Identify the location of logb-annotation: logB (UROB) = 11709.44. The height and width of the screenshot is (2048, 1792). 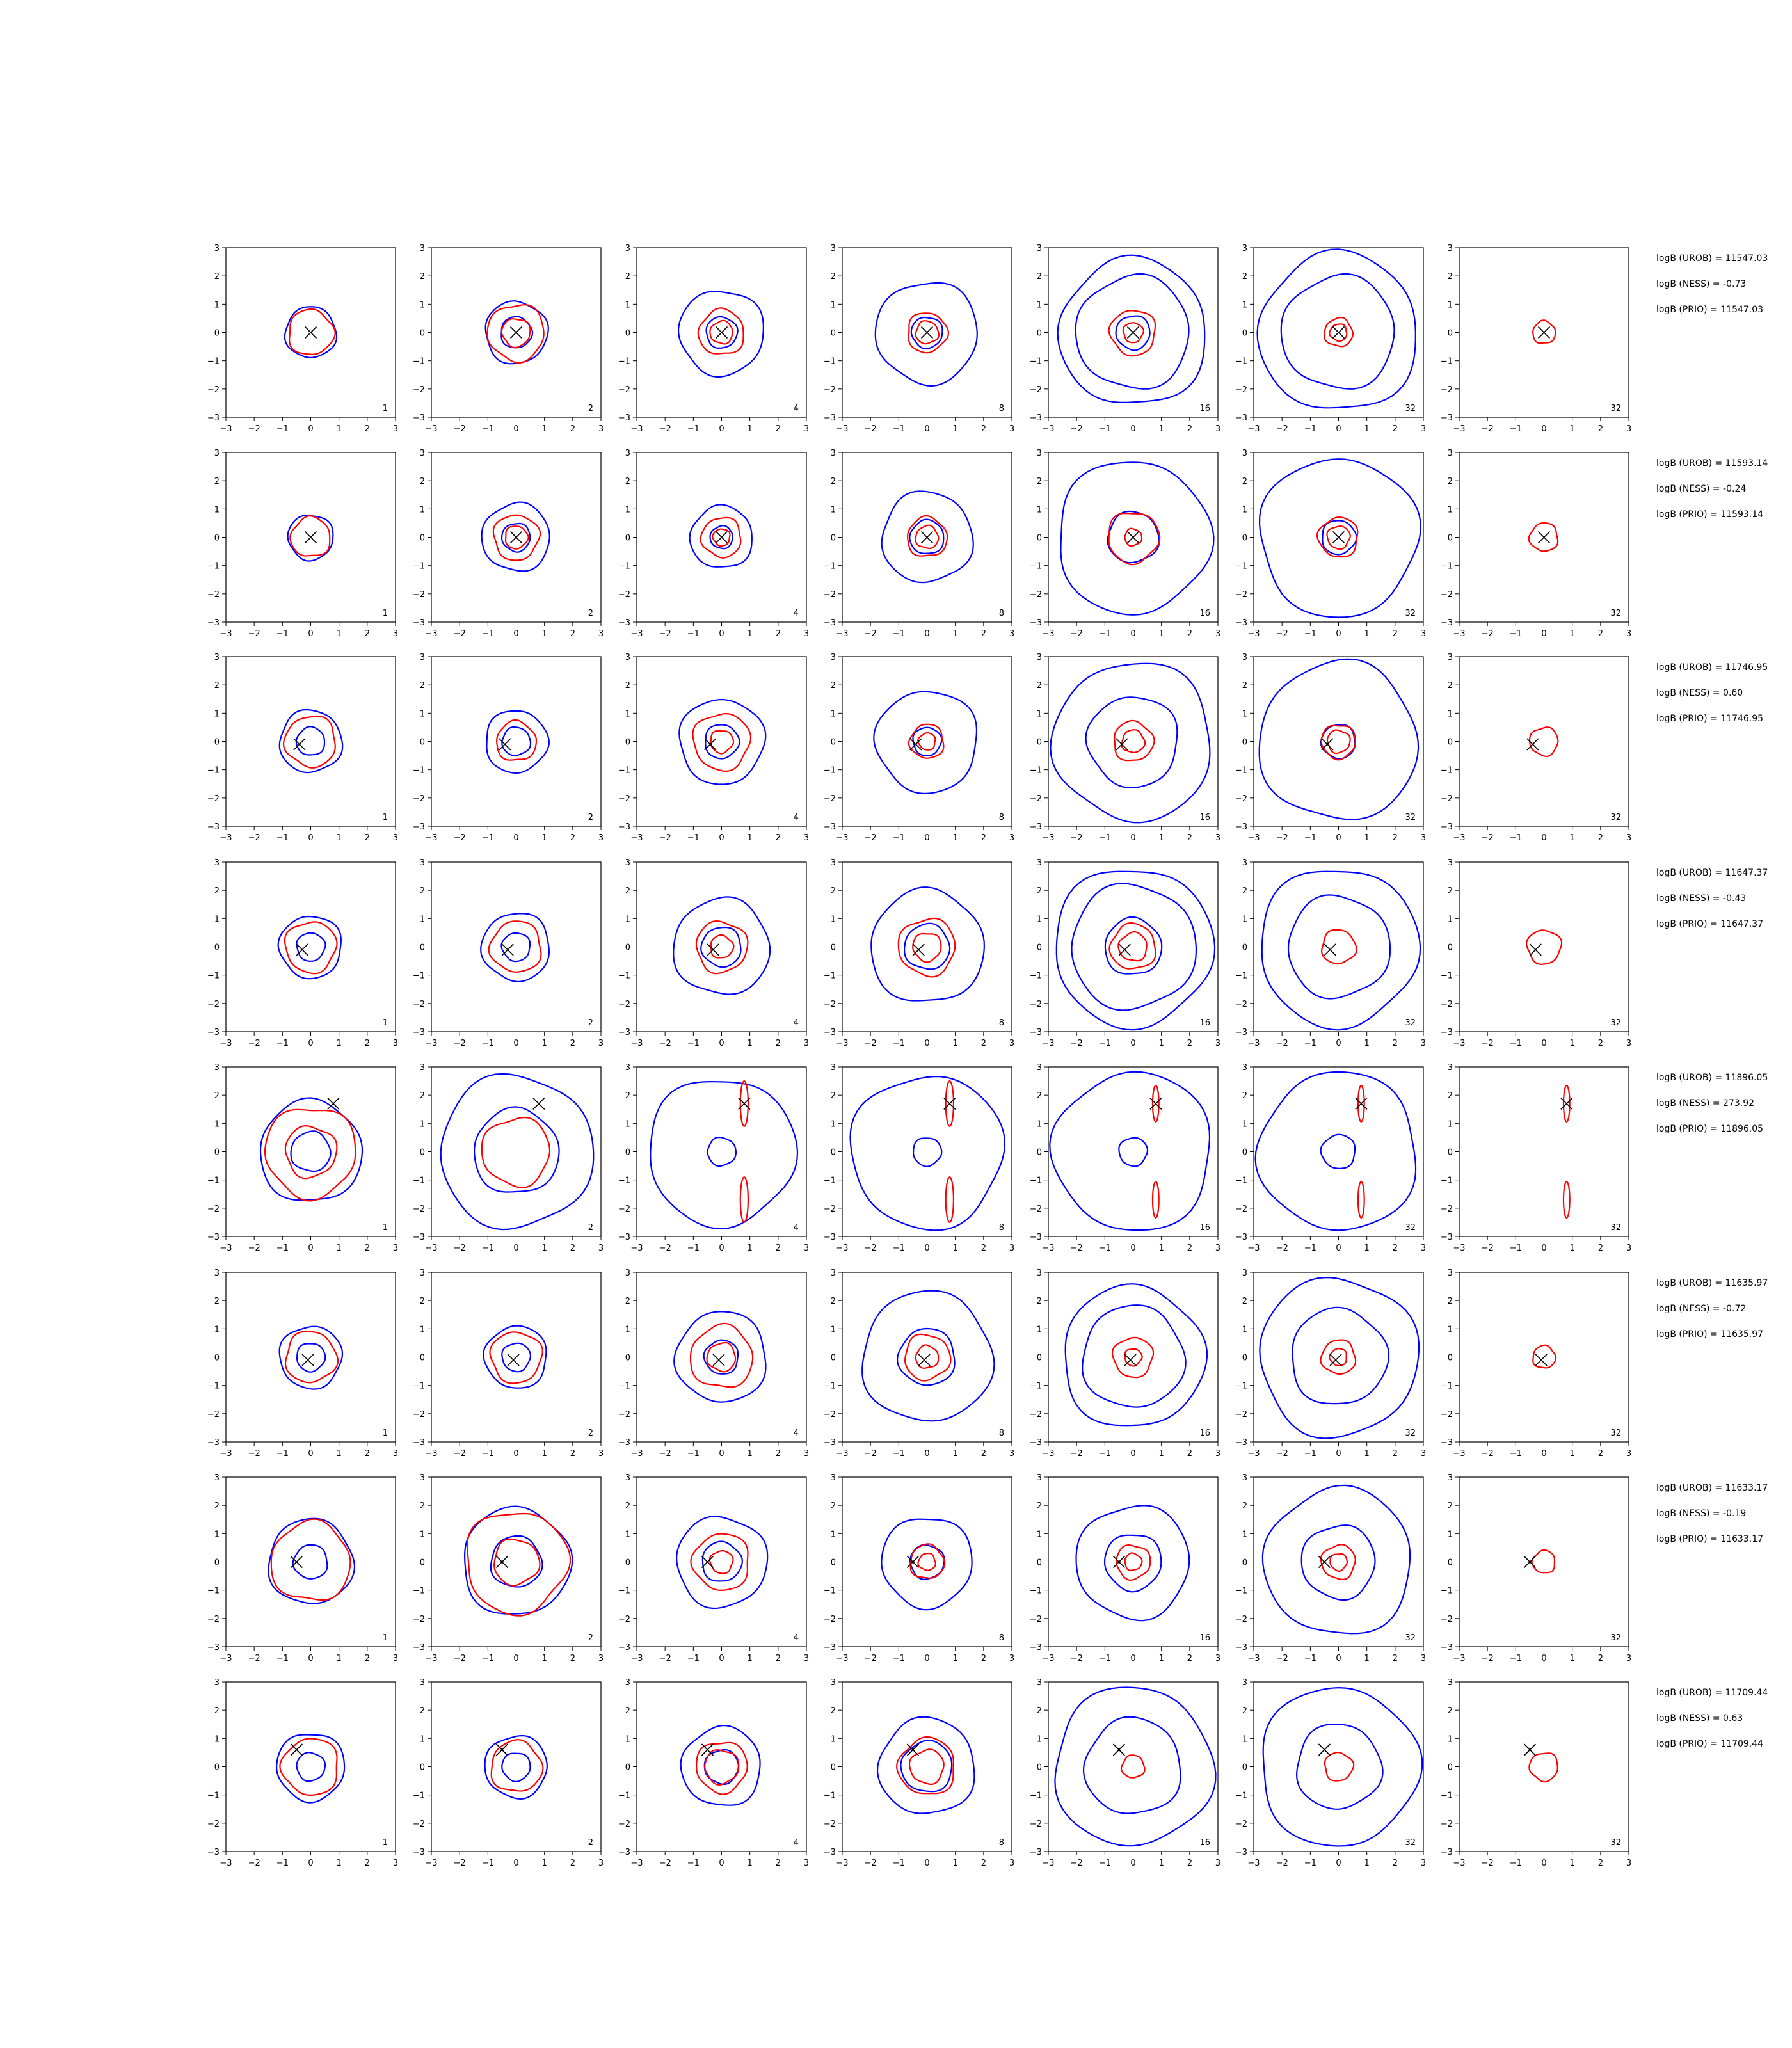
(1712, 1693).